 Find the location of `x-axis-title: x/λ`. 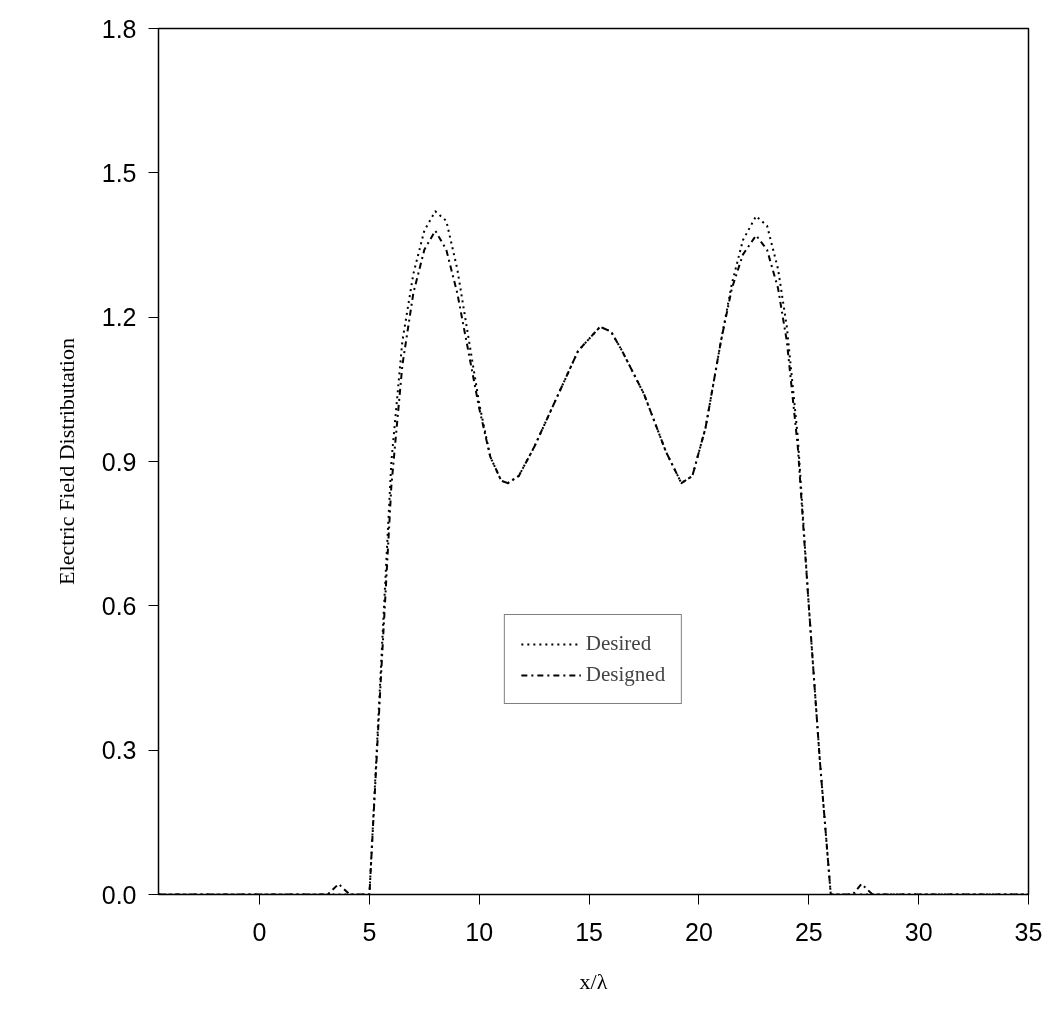

x-axis-title: x/λ is located at coordinates (593, 981).